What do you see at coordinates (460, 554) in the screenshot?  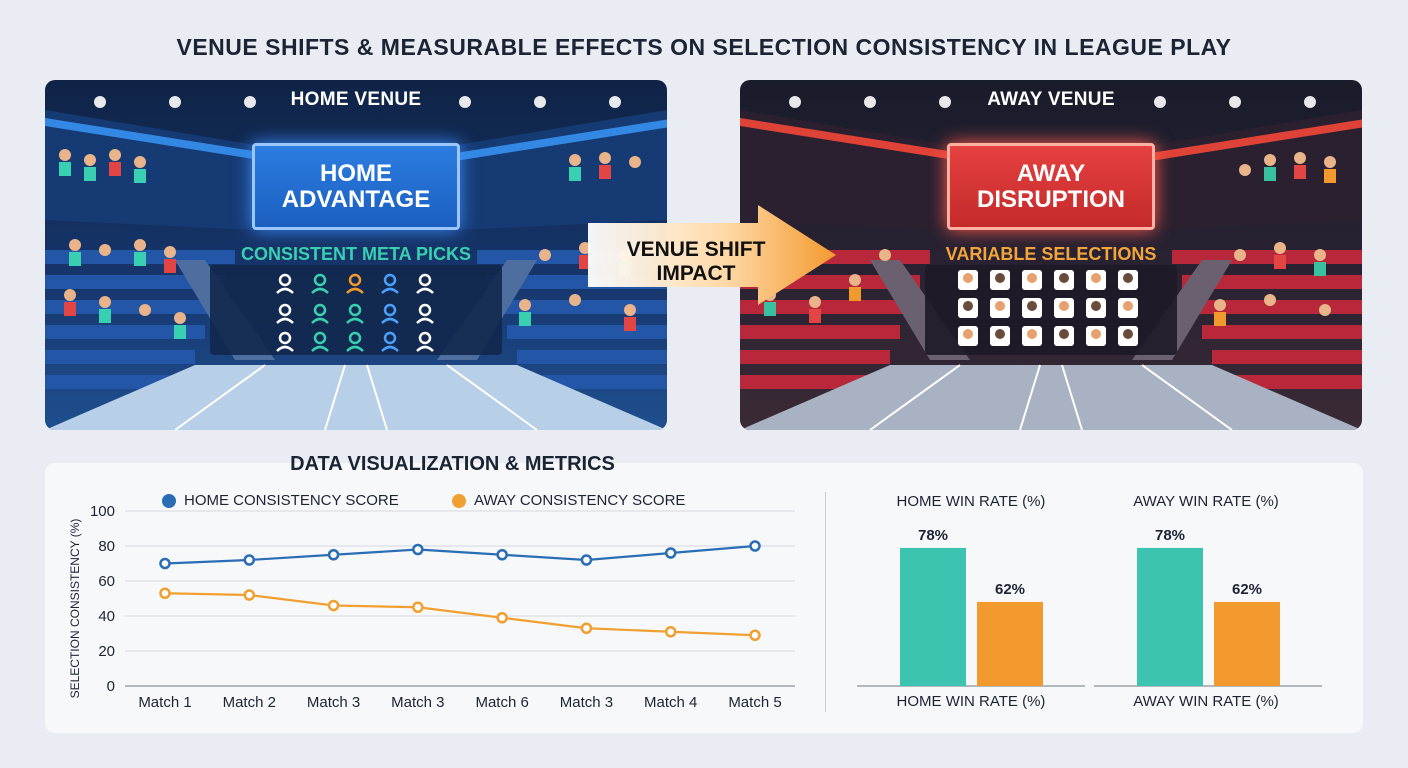 I see `home-consistency-line` at bounding box center [460, 554].